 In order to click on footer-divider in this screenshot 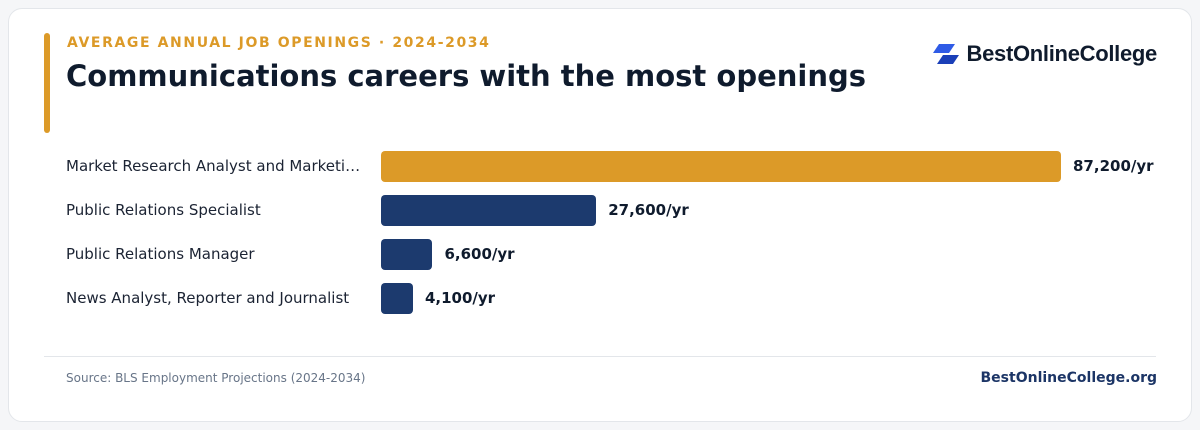, I will do `click(600, 356)`.